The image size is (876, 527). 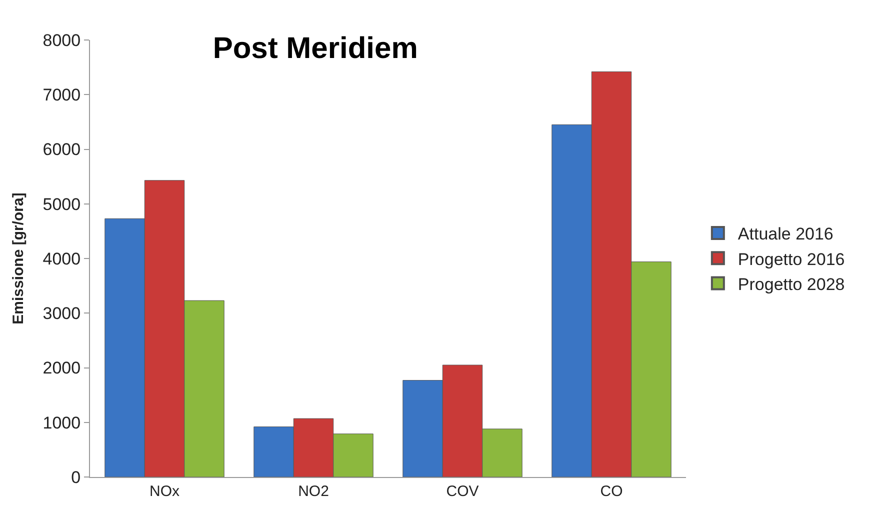 I want to click on y-tick-label: 6000, so click(x=61, y=150).